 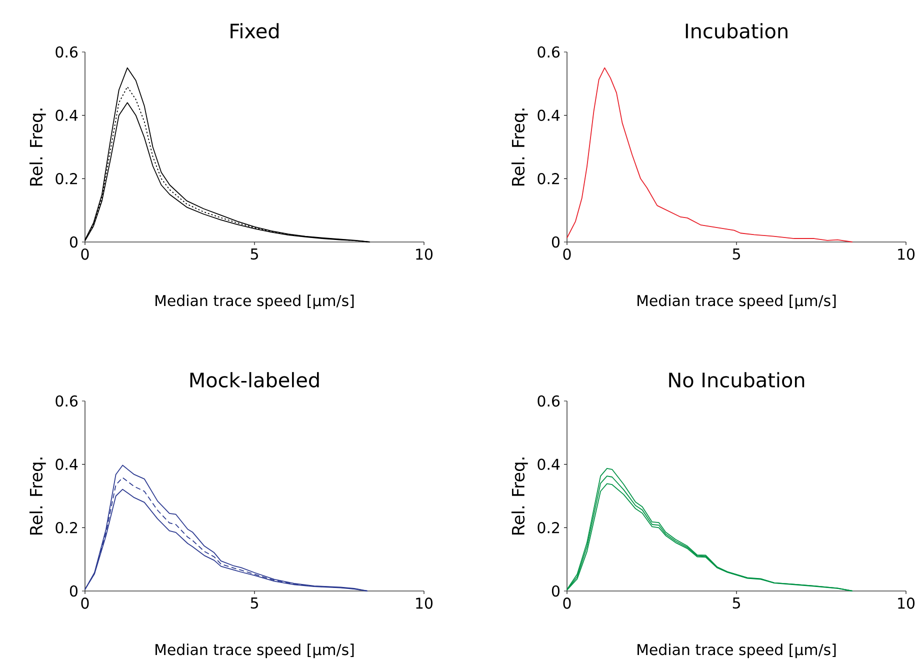 What do you see at coordinates (737, 30) in the screenshot?
I see `chart-title: Incubation` at bounding box center [737, 30].